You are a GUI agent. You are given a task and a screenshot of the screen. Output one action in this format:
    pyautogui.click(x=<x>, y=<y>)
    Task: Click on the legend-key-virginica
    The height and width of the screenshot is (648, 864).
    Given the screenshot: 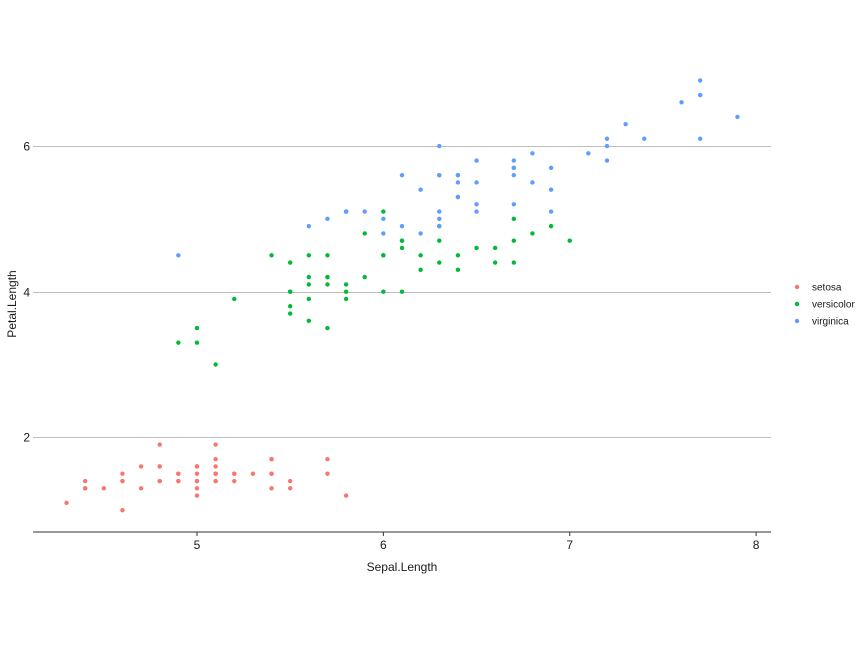 What is the action you would take?
    pyautogui.click(x=797, y=321)
    